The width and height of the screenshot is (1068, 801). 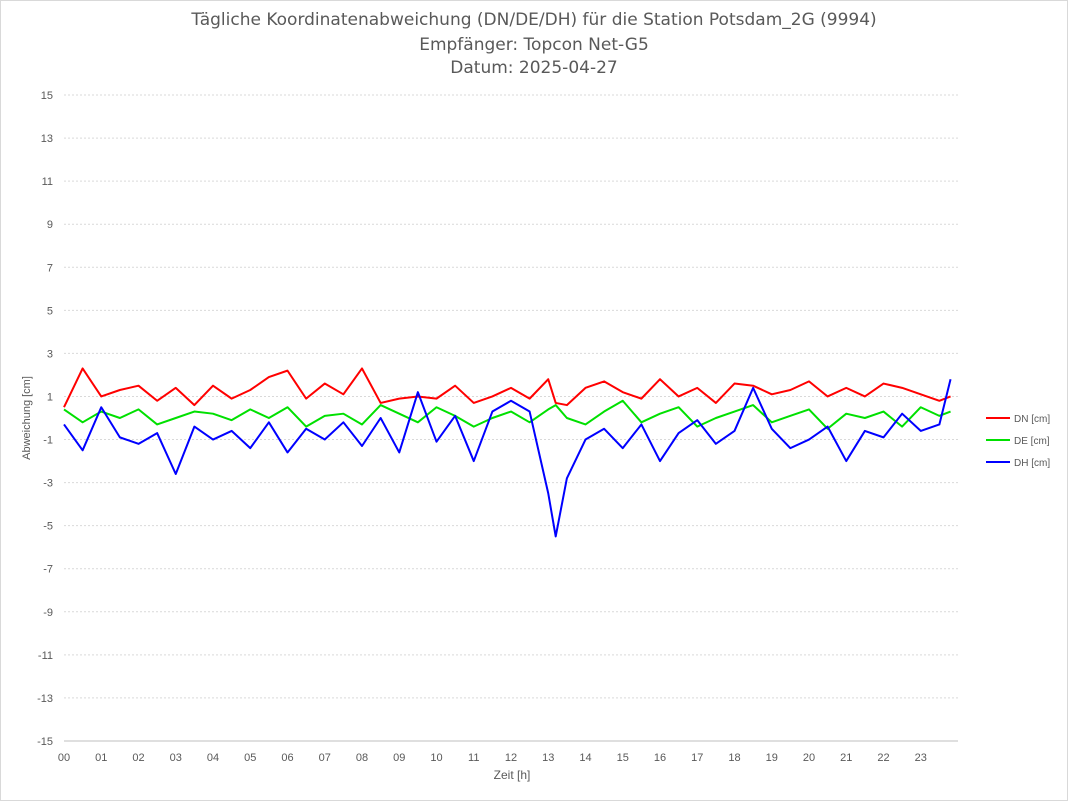 I want to click on y-tick-label: -11, so click(x=45, y=656).